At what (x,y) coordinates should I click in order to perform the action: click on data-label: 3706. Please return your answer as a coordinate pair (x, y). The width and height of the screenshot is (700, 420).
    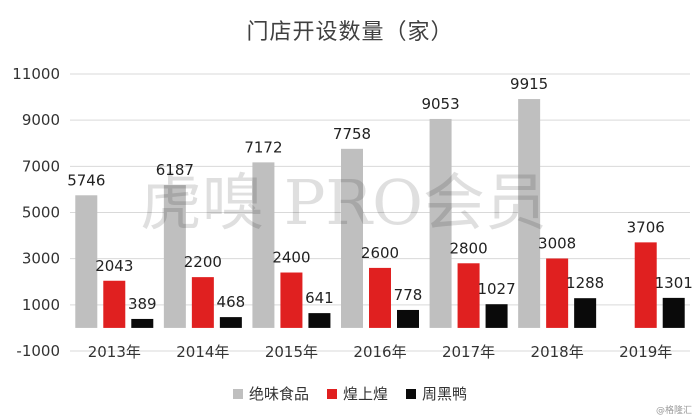
    Looking at the image, I should click on (646, 227).